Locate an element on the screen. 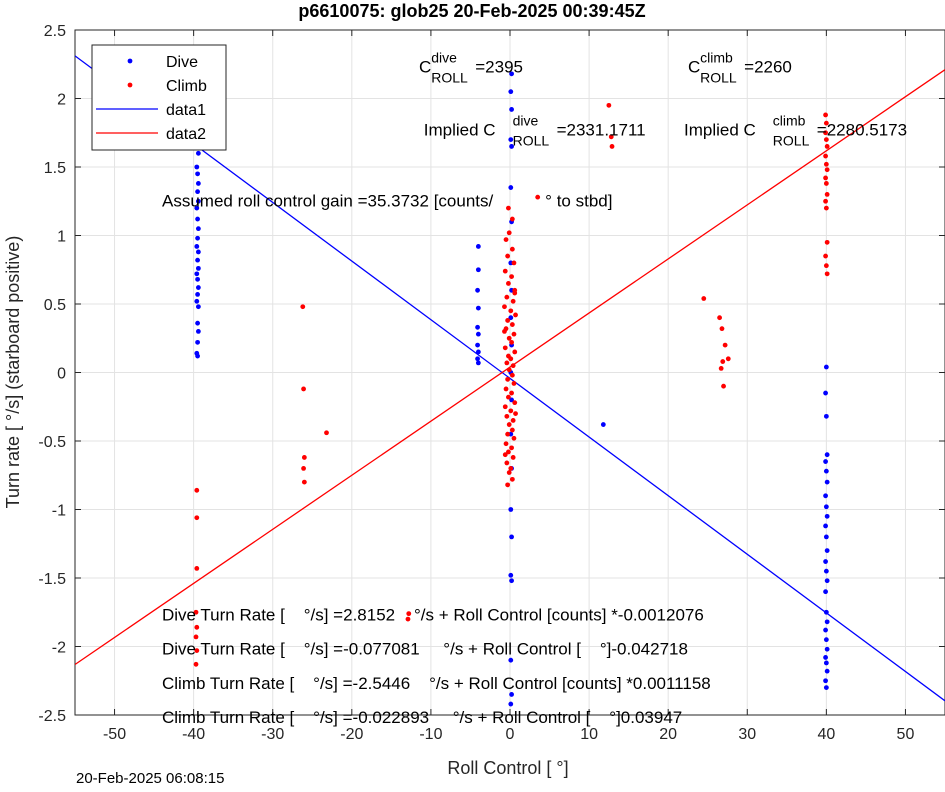 This screenshot has height=792, width=945. x-tick-label: 20 is located at coordinates (668, 734).